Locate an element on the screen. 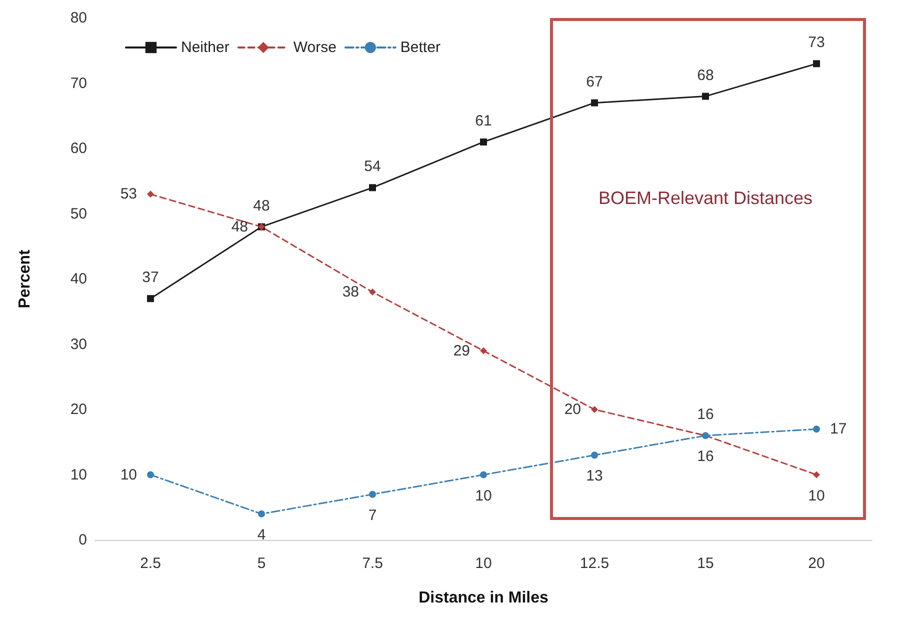 Image resolution: width=902 pixels, height=625 pixels. data-label: 13 is located at coordinates (594, 476).